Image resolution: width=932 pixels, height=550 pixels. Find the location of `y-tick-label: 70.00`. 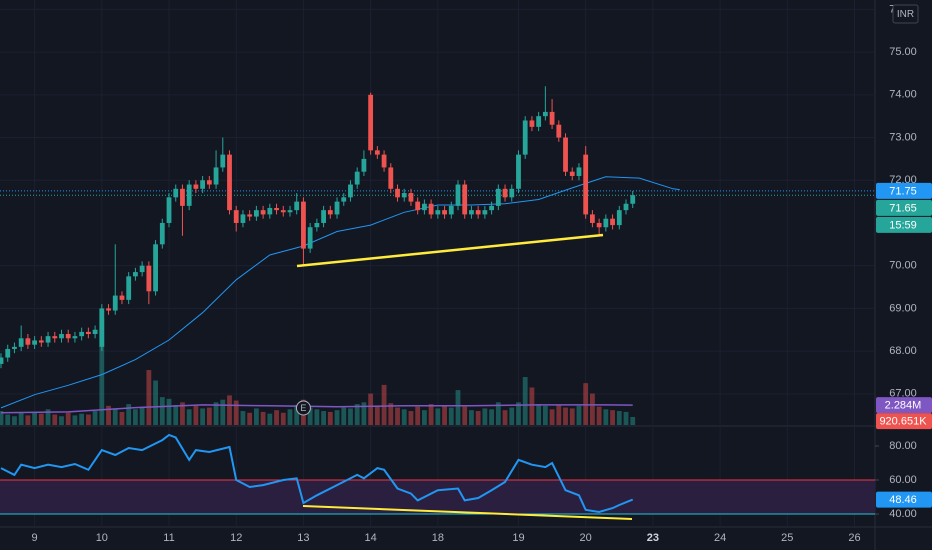

y-tick-label: 70.00 is located at coordinates (903, 266).